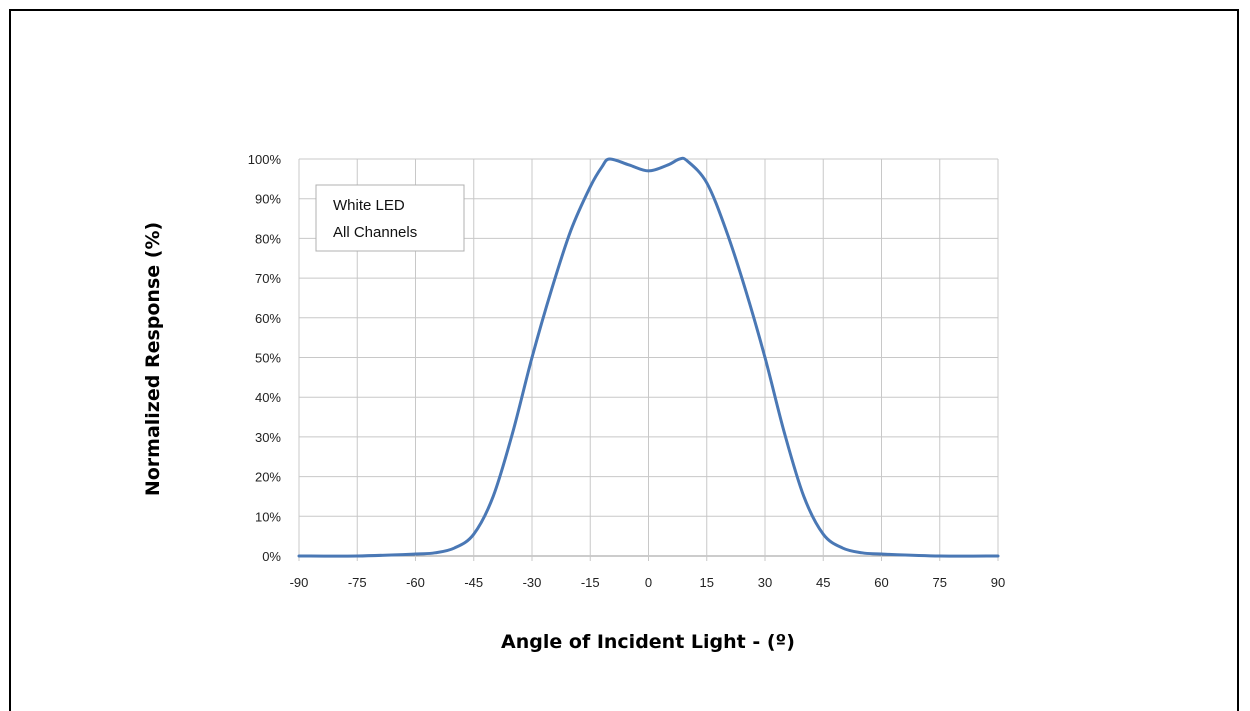 The width and height of the screenshot is (1250, 711). What do you see at coordinates (271, 556) in the screenshot?
I see `y-tick-label: 0%` at bounding box center [271, 556].